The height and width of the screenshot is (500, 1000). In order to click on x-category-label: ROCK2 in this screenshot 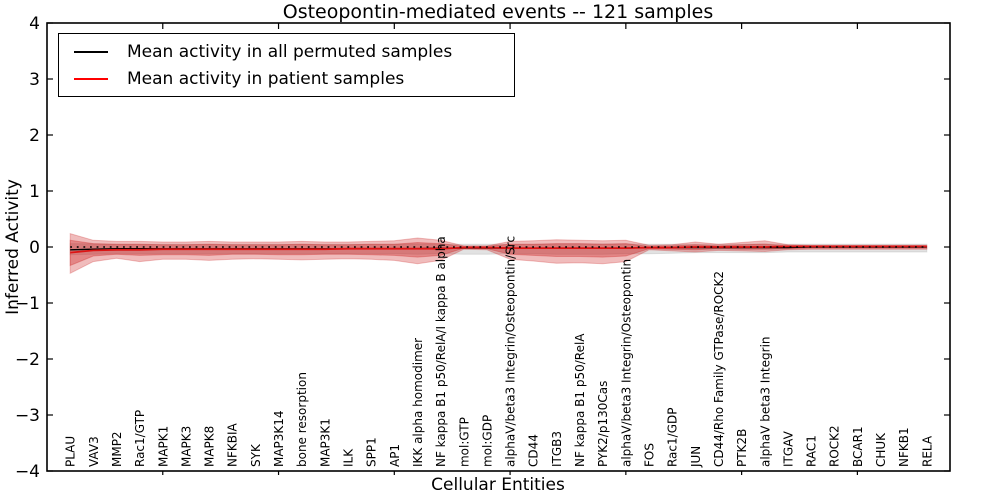, I will do `click(835, 446)`.